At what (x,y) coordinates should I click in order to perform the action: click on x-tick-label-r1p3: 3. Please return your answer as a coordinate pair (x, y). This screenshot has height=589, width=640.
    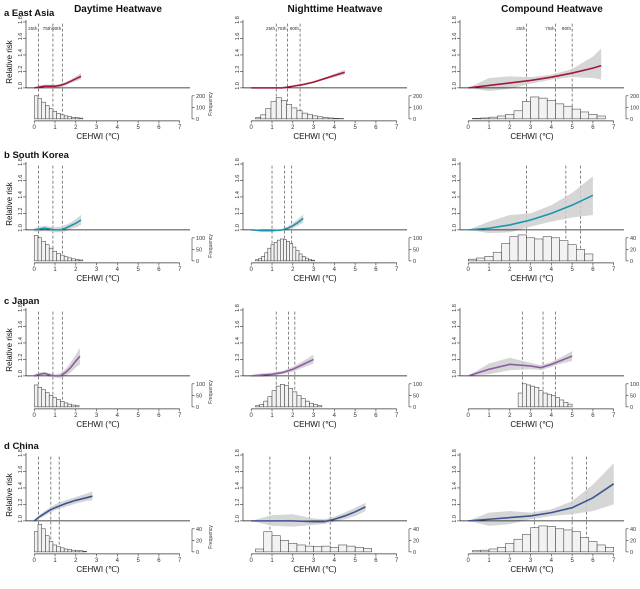
    Looking at the image, I should click on (531, 128).